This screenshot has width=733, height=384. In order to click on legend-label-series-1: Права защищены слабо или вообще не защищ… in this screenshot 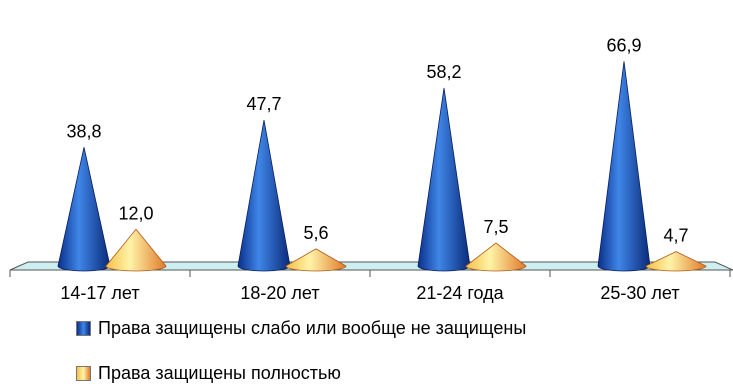, I will do `click(312, 328)`.